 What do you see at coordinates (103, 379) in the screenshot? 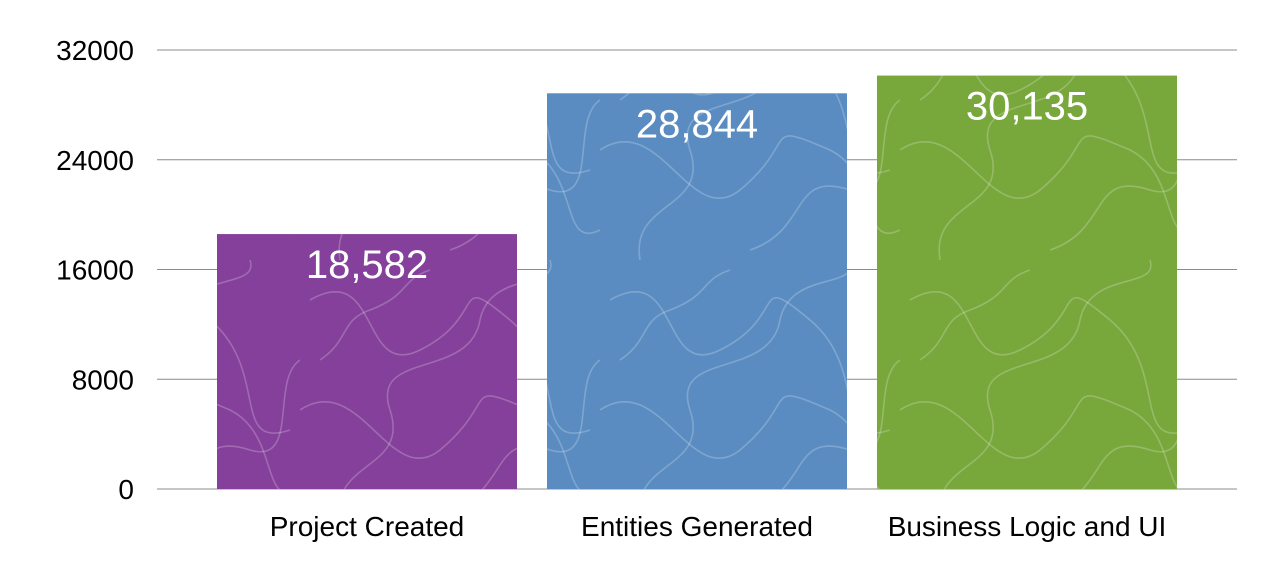
I see `y-tick-label: 8000` at bounding box center [103, 379].